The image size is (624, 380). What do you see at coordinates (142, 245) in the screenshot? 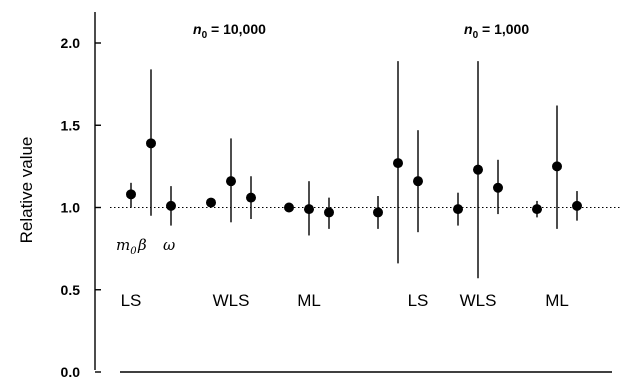
I see `param-beta-label: β` at bounding box center [142, 245].